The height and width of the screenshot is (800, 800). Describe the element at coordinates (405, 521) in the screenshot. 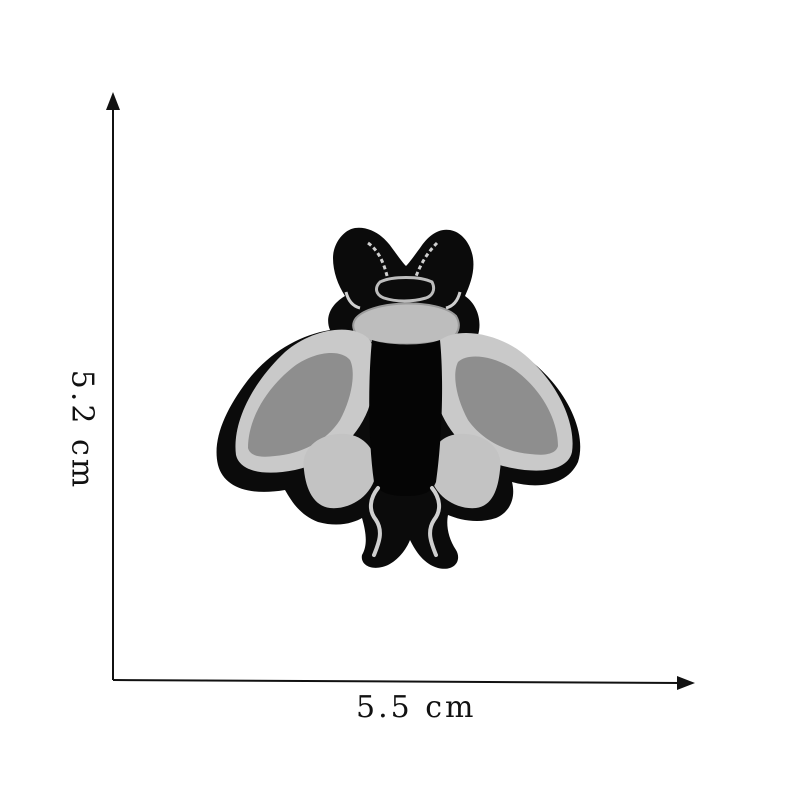

I see `fly-legs` at that location.